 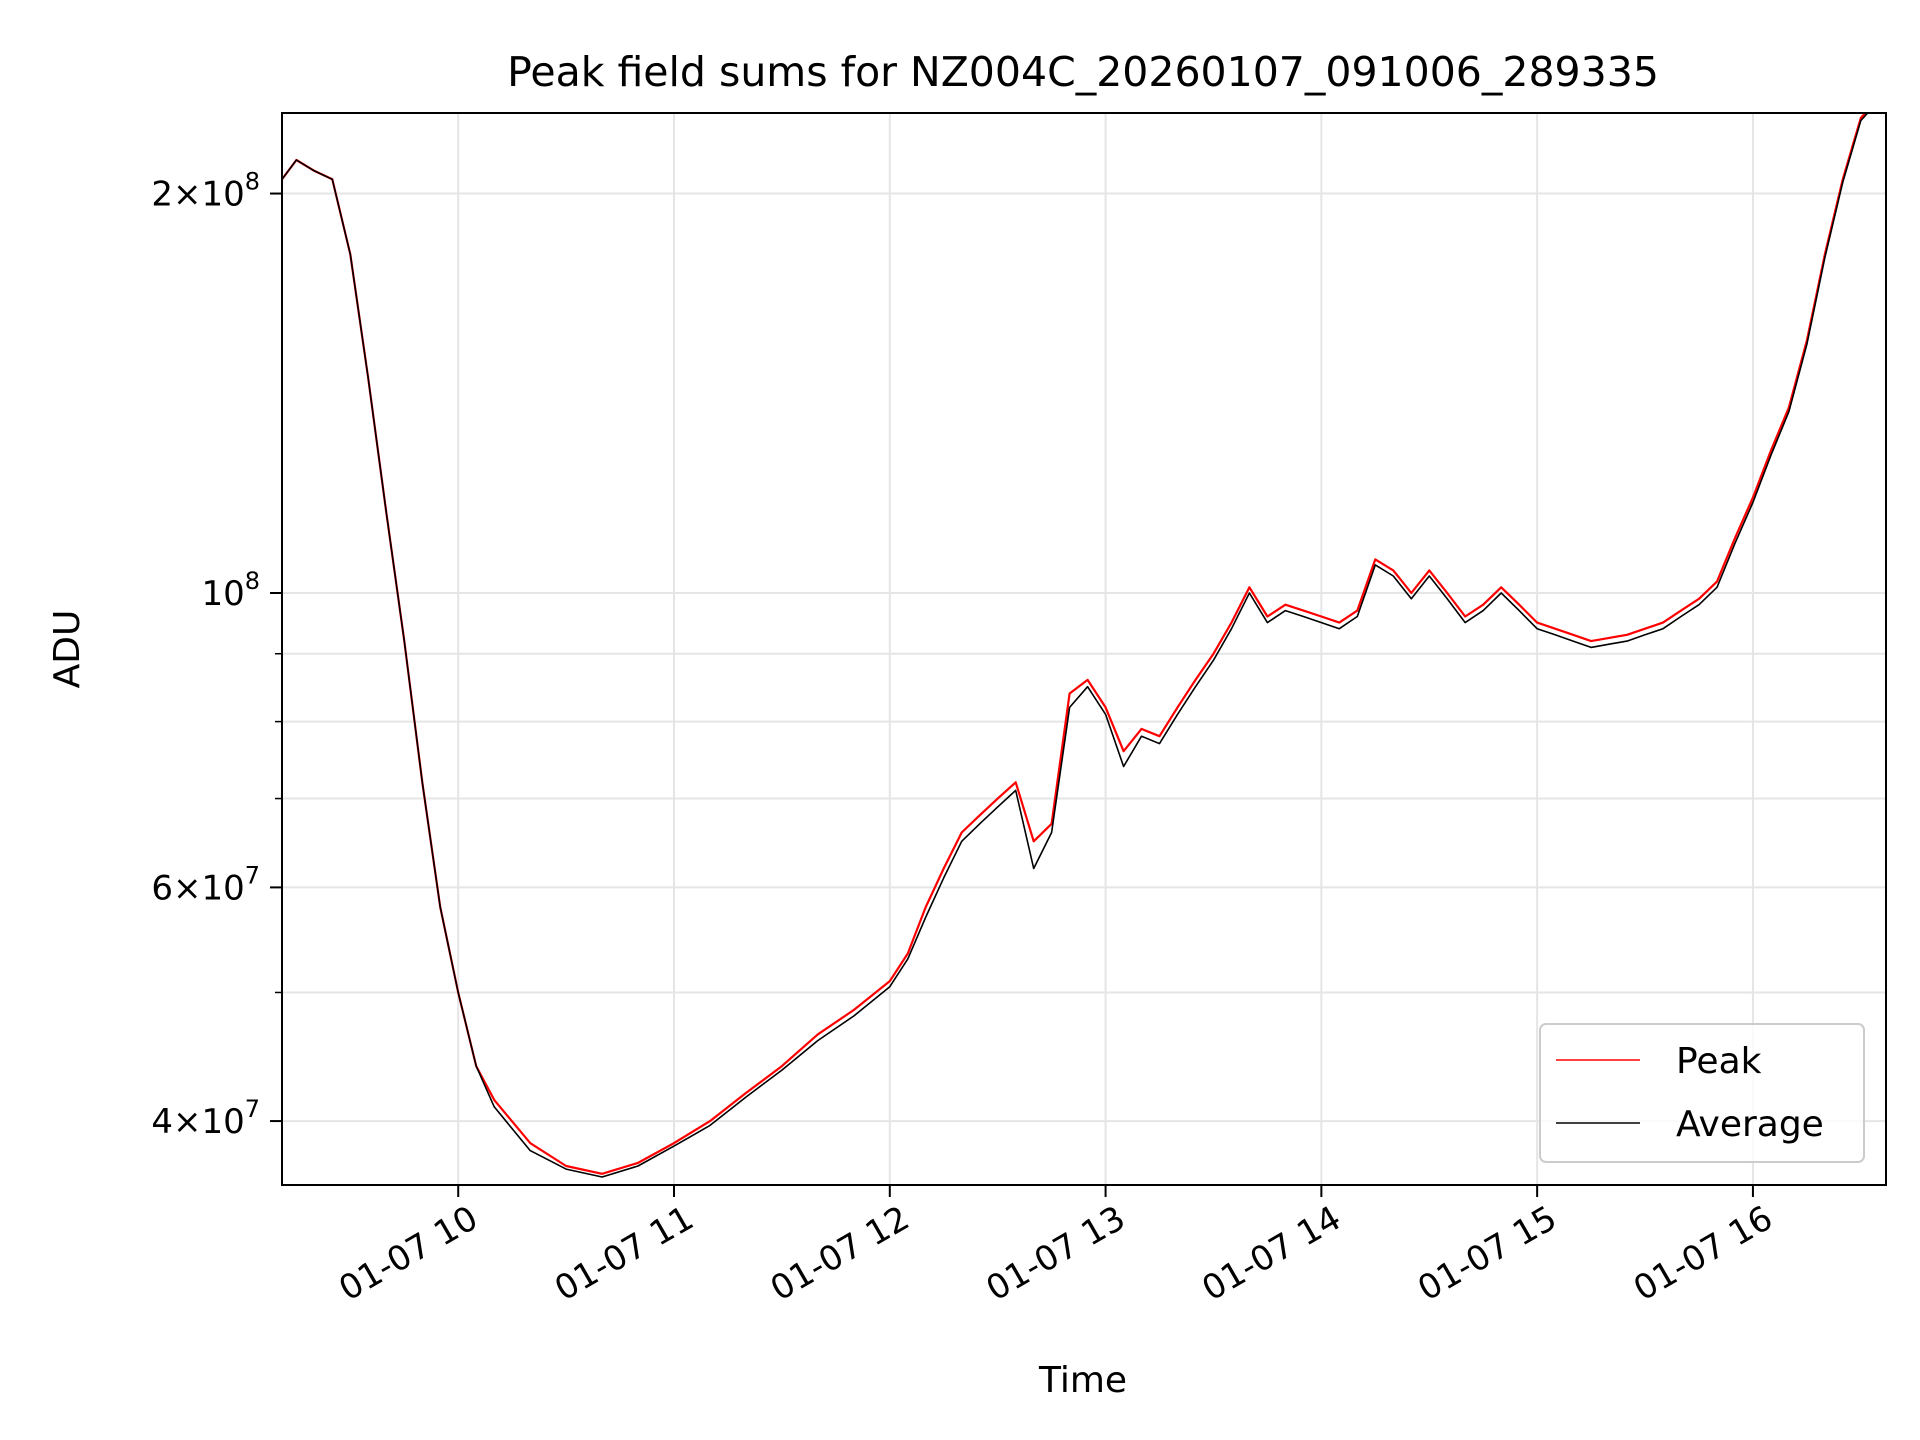 I want to click on y-tick-label: 108, so click(x=230, y=590).